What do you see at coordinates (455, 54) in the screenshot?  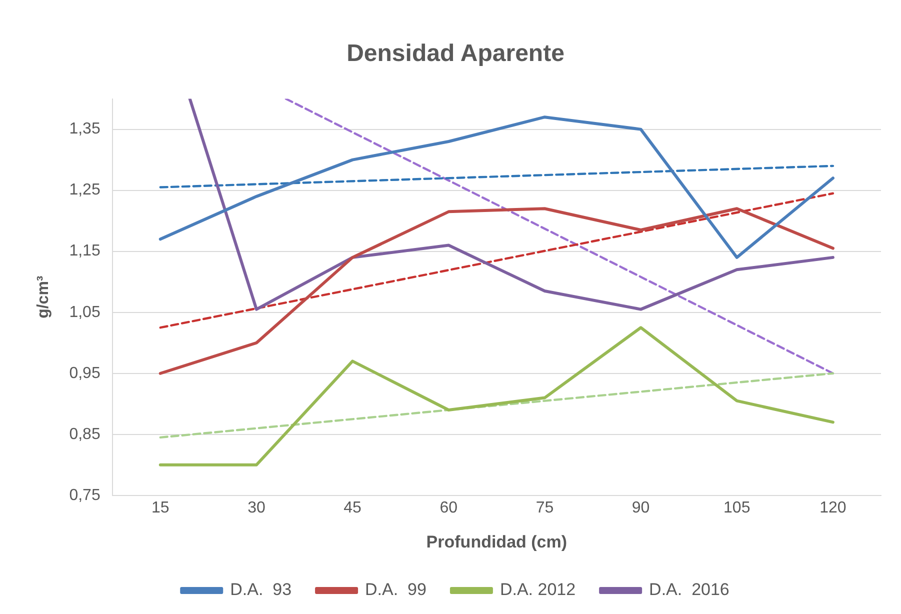 I see `chart-title: Densidad Aparente` at bounding box center [455, 54].